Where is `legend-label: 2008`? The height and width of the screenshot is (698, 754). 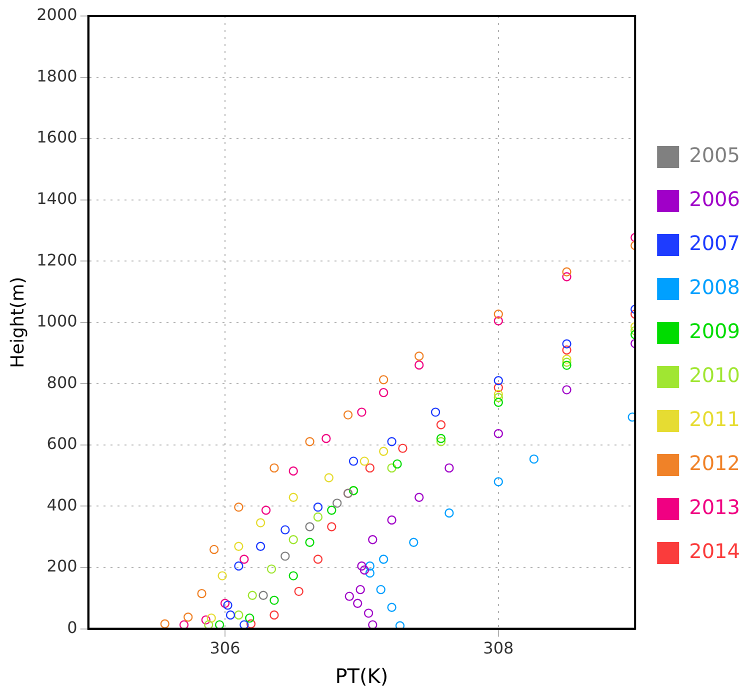
legend-label: 2008 is located at coordinates (714, 287).